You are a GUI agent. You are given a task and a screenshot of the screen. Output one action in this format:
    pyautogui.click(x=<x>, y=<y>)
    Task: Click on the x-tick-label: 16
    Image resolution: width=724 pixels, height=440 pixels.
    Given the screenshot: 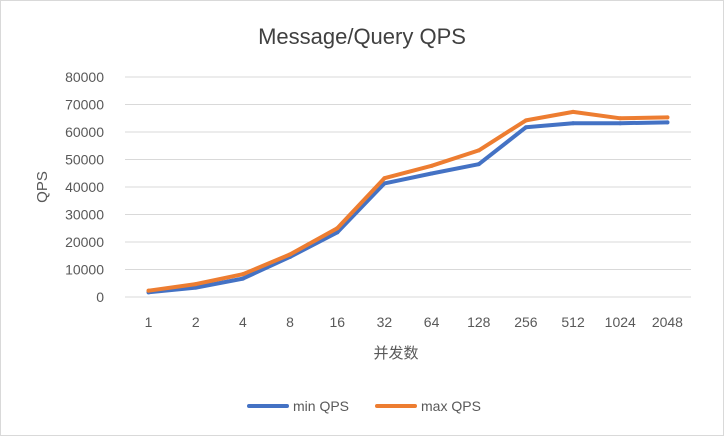 What is the action you would take?
    pyautogui.click(x=337, y=322)
    